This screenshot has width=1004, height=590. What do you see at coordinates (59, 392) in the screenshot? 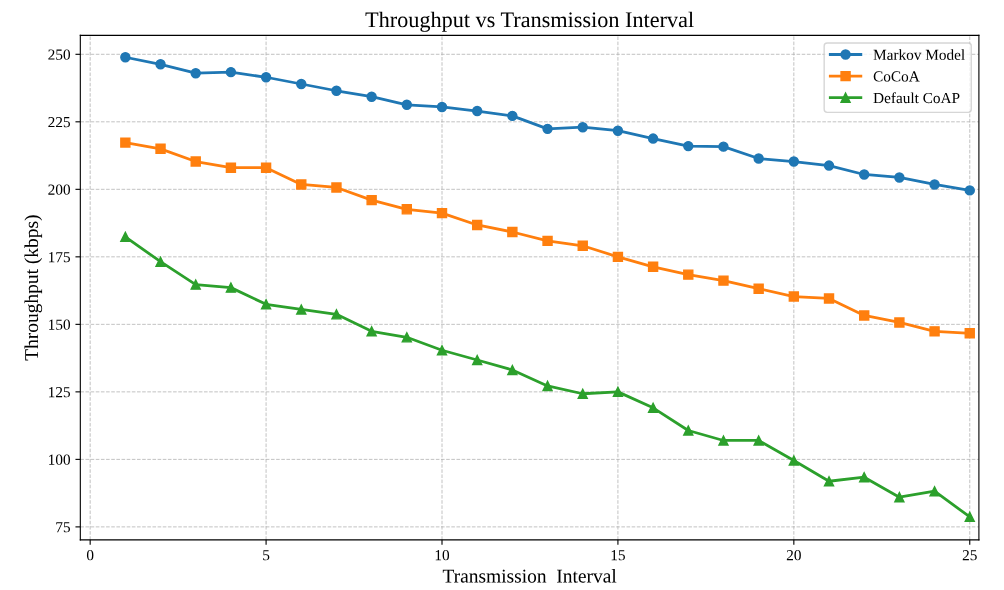
I see `y-tick-label: 125` at bounding box center [59, 392].